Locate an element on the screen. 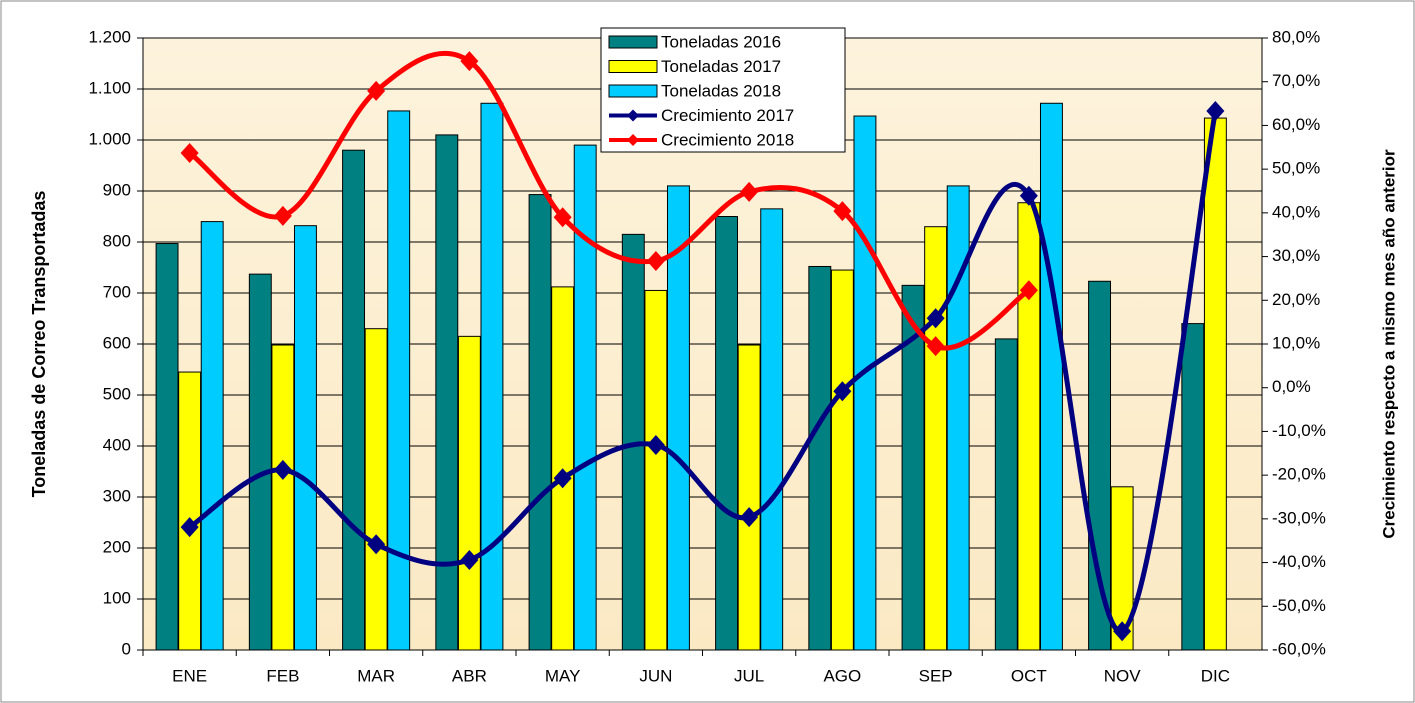 Image resolution: width=1415 pixels, height=703 pixels. x-tick-label: ABR is located at coordinates (469, 675).